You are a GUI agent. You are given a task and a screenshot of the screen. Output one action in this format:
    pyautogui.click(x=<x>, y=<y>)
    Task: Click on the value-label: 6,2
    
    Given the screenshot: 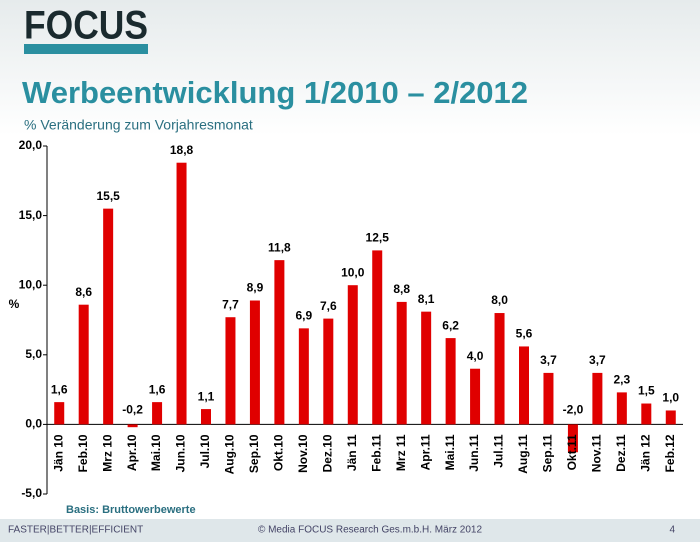 What is the action you would take?
    pyautogui.click(x=450, y=325)
    